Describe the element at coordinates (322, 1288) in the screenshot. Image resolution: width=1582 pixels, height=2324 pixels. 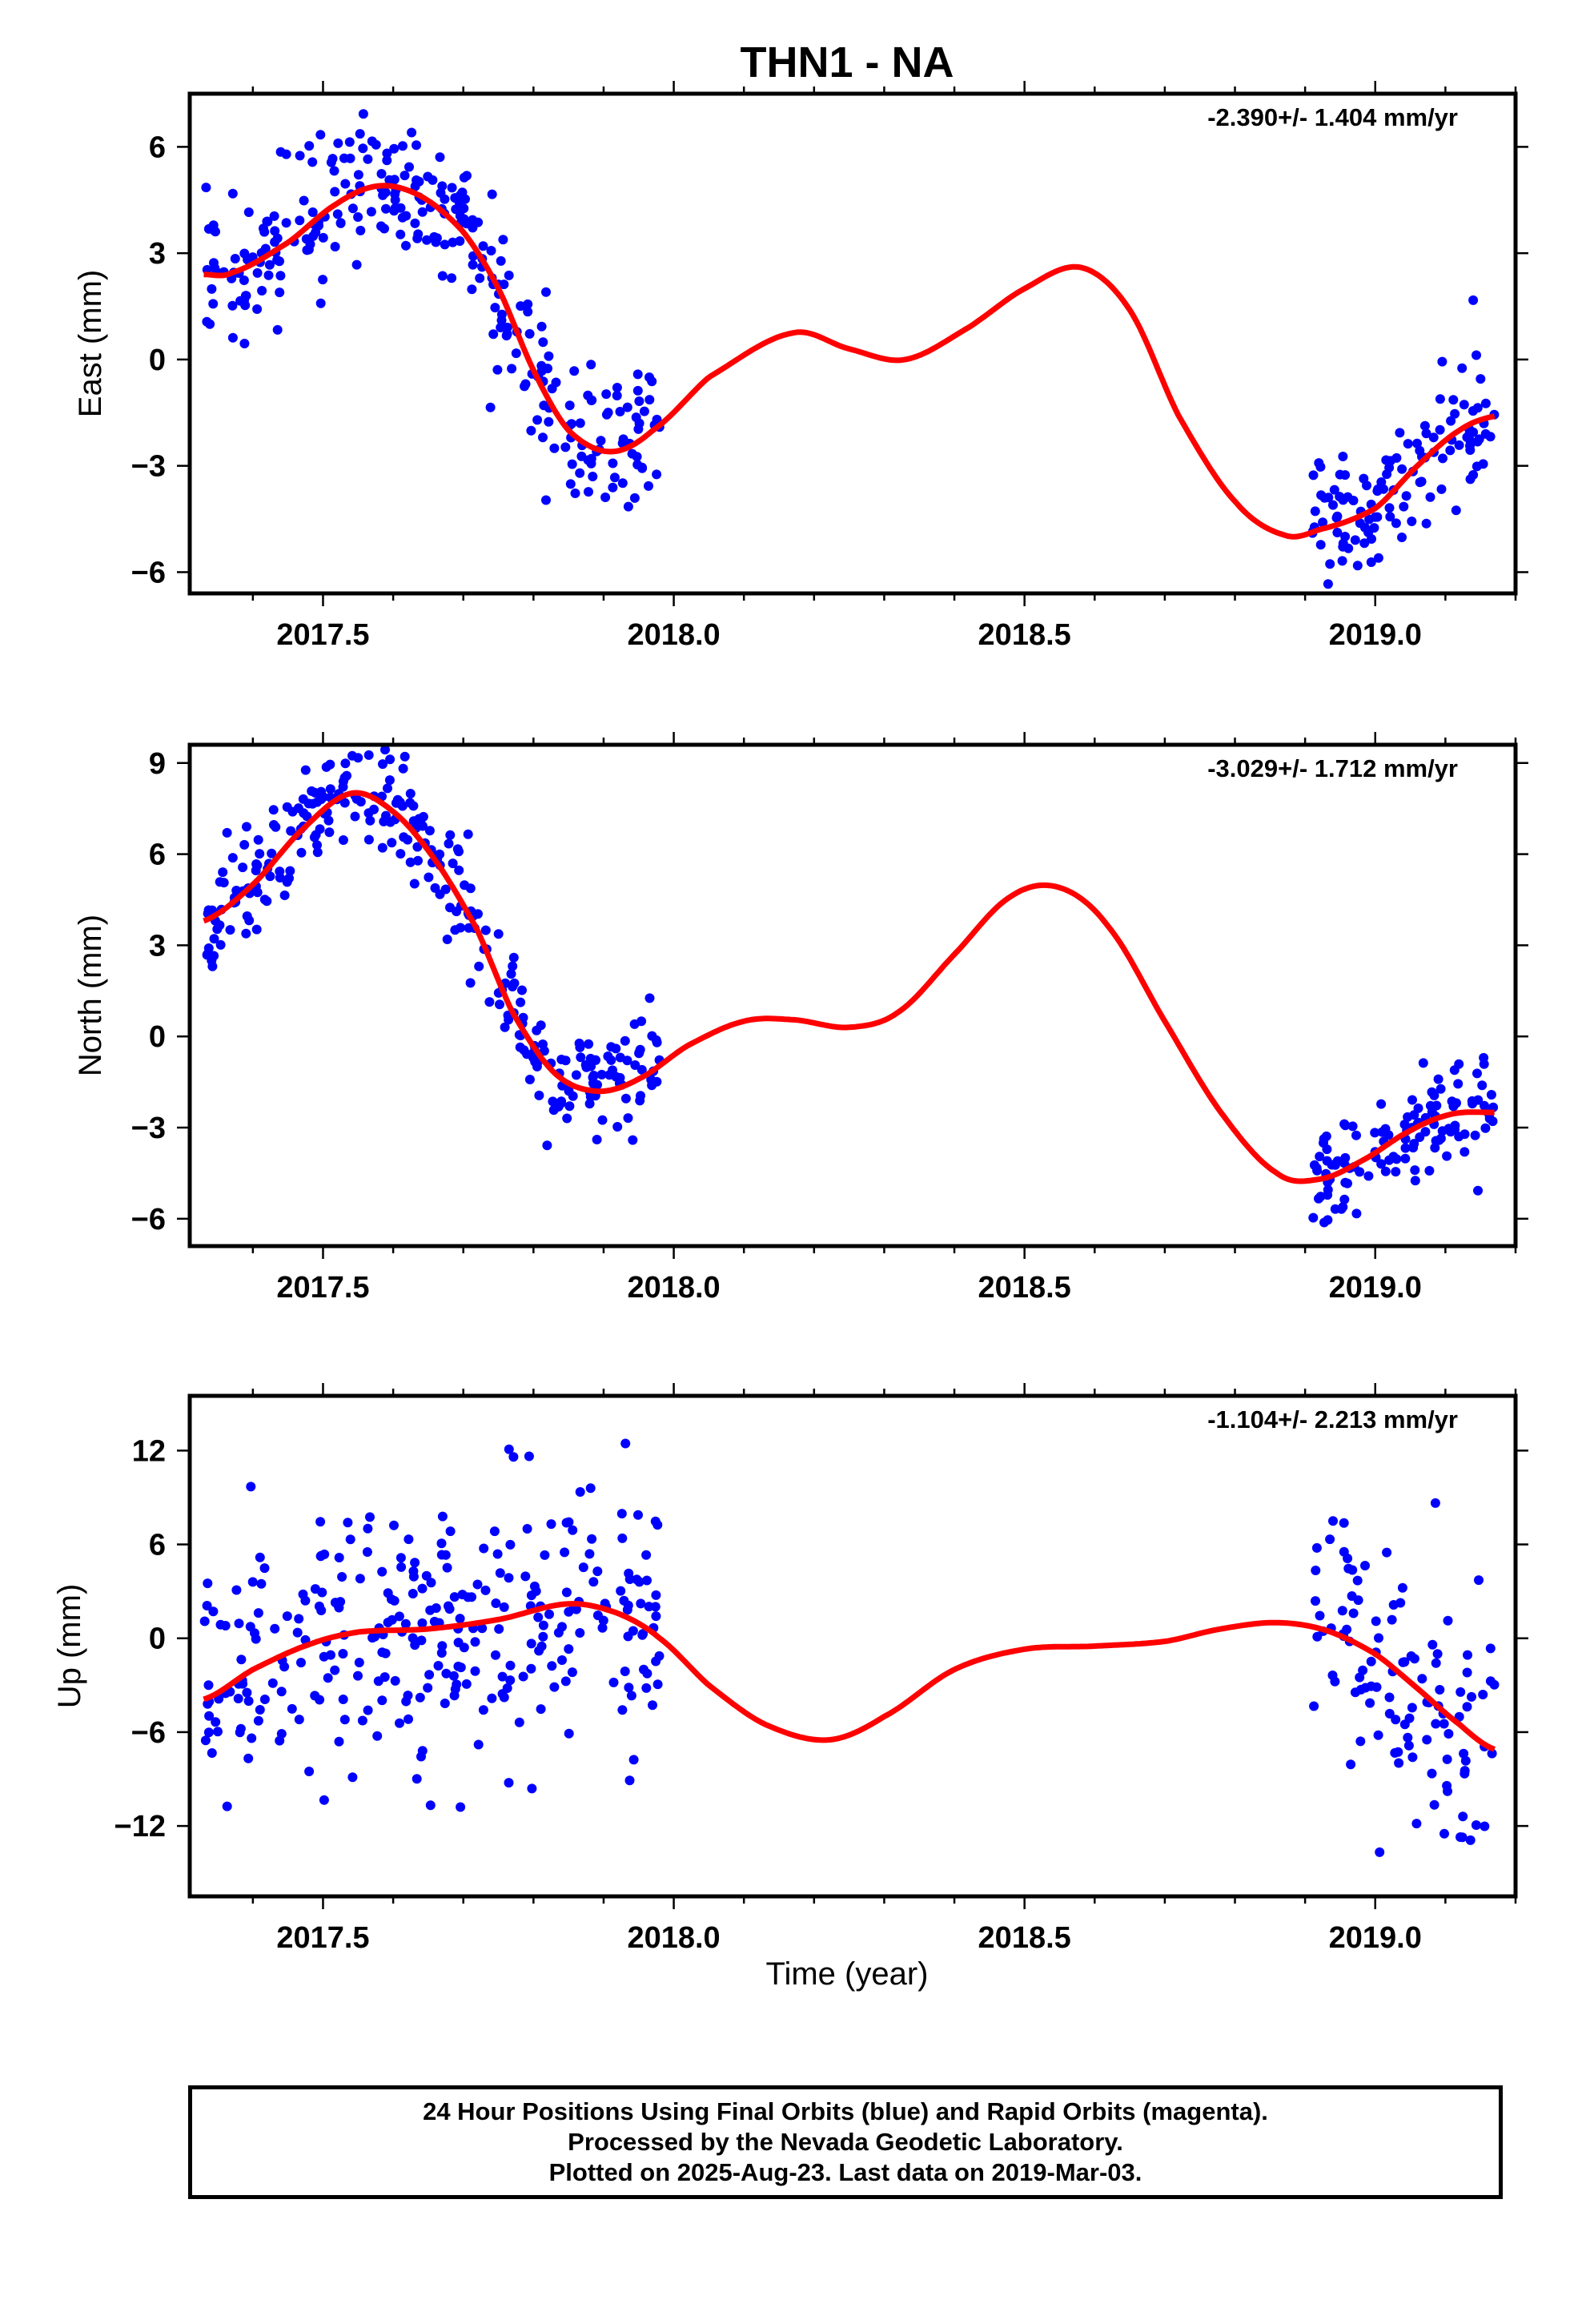
I see `x-tick-label: 2017.5` at that location.